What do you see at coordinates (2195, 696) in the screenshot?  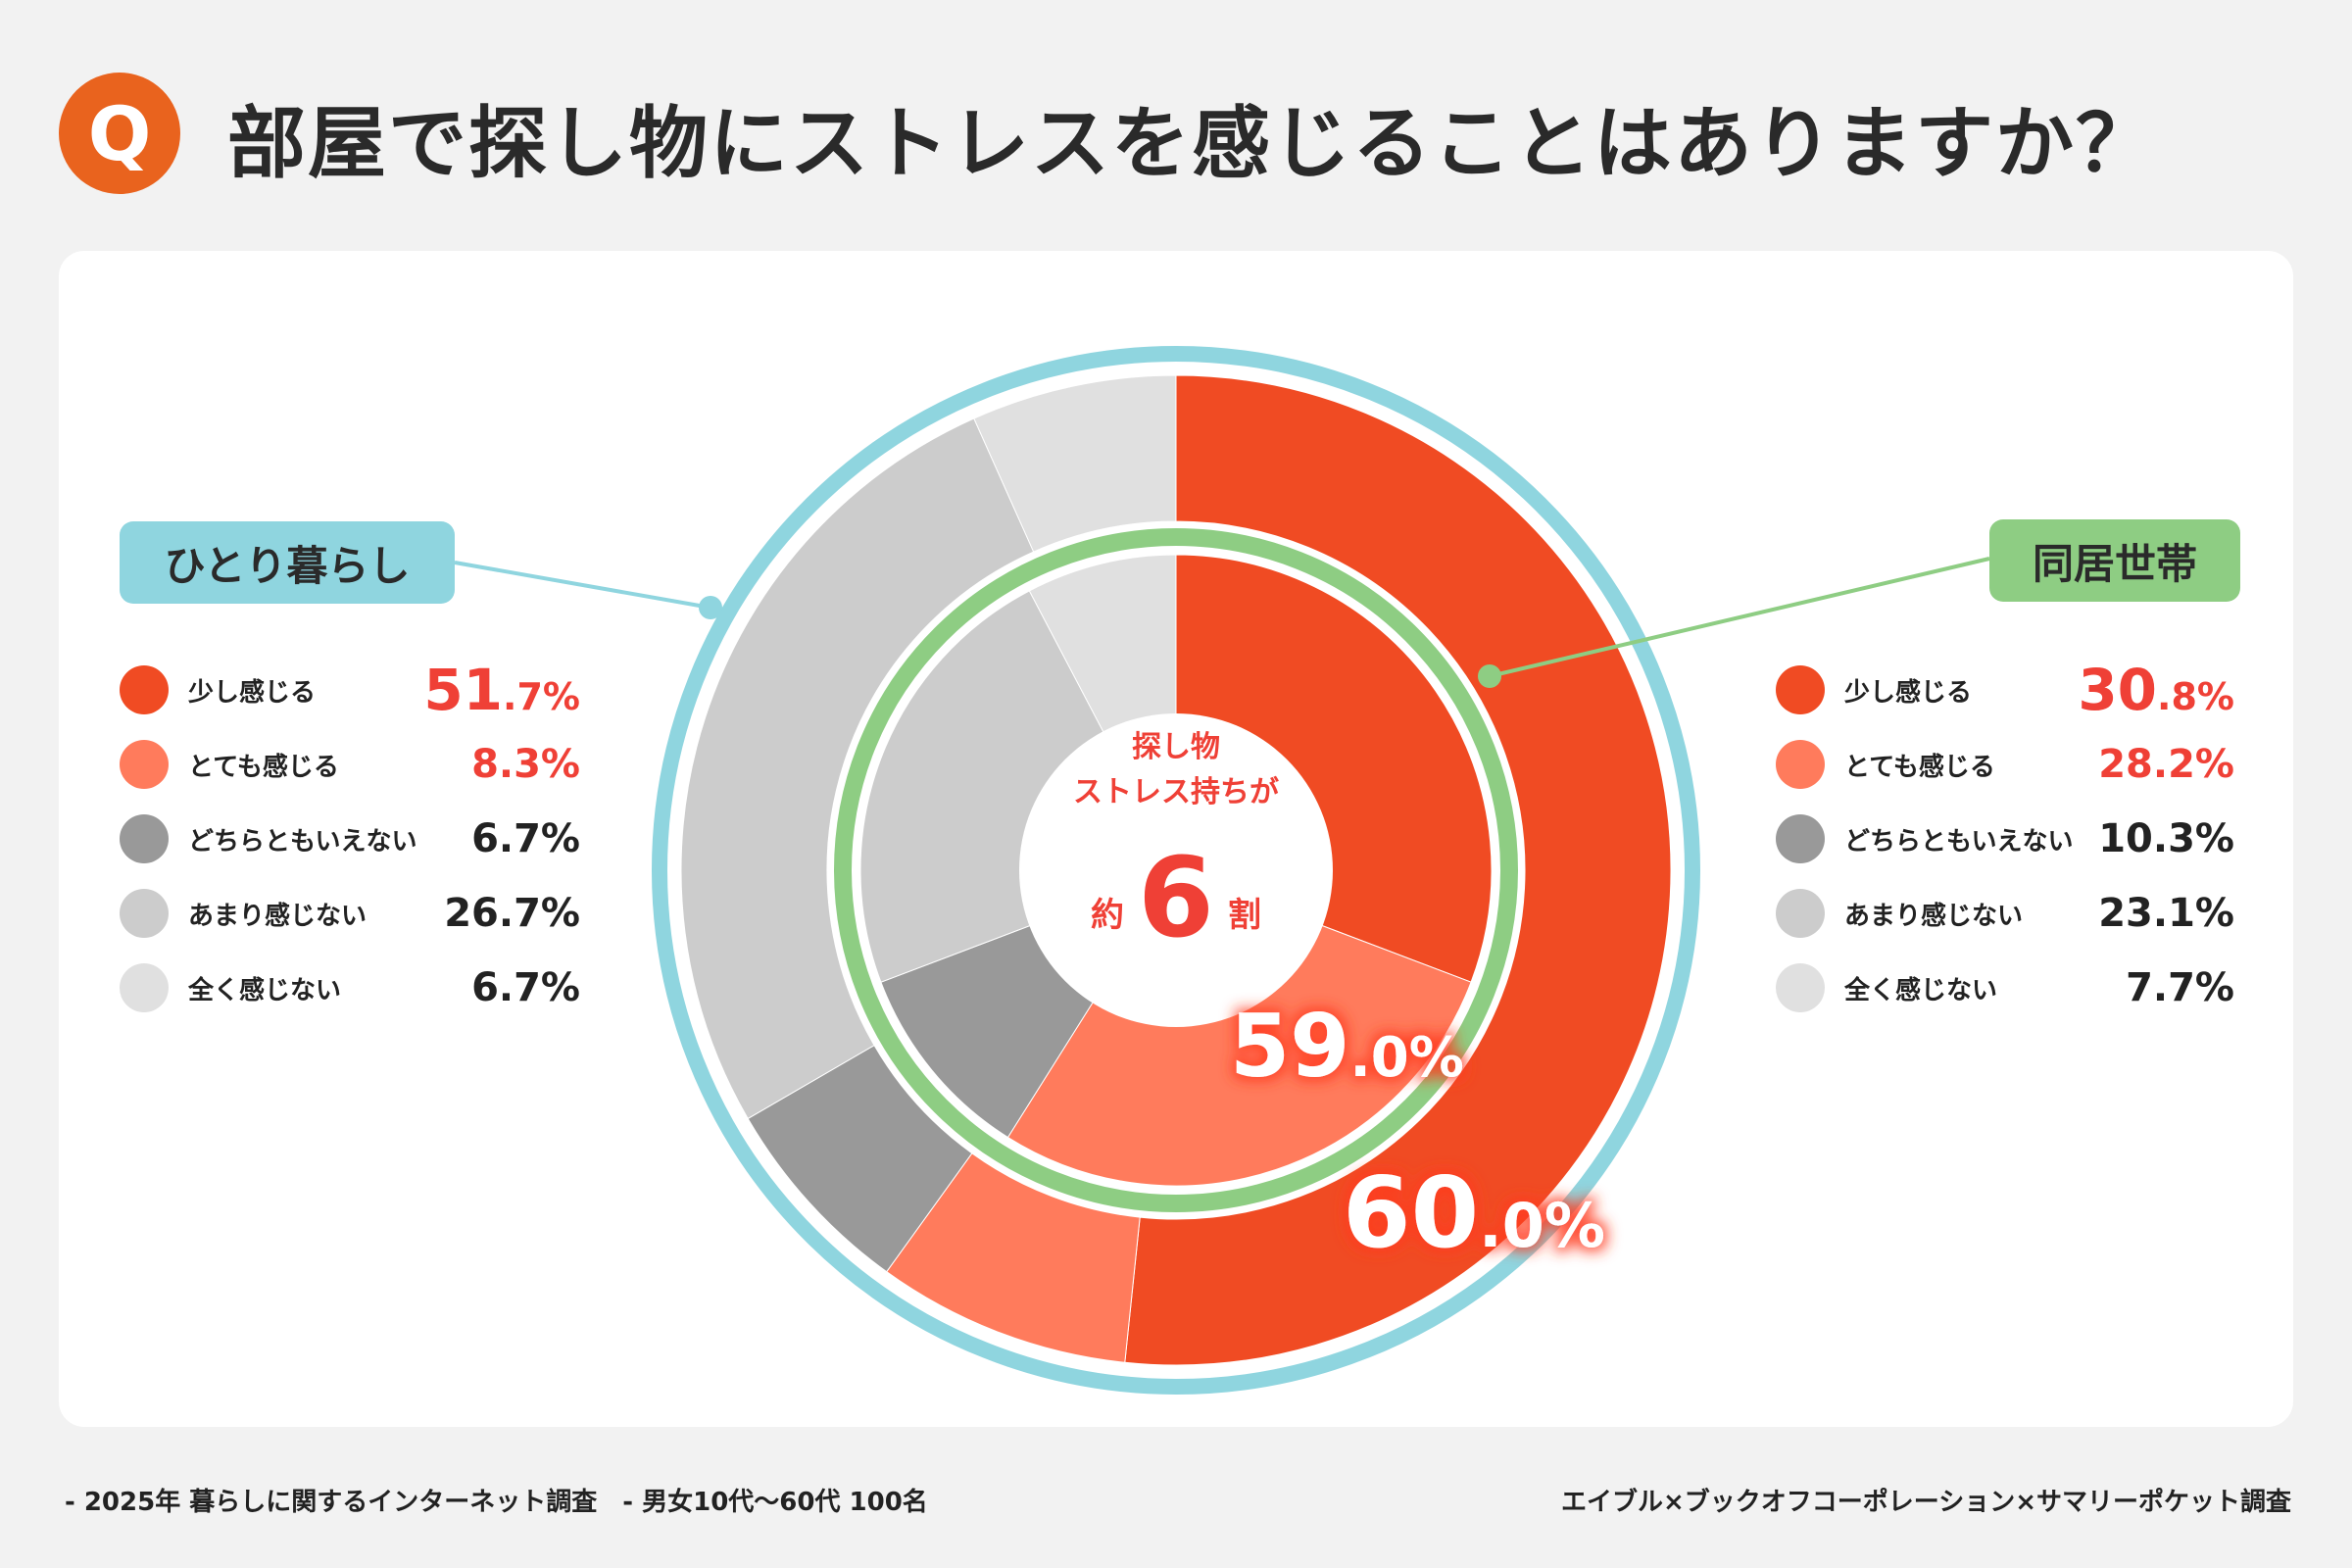 I see `legend-value-frac: .8%` at bounding box center [2195, 696].